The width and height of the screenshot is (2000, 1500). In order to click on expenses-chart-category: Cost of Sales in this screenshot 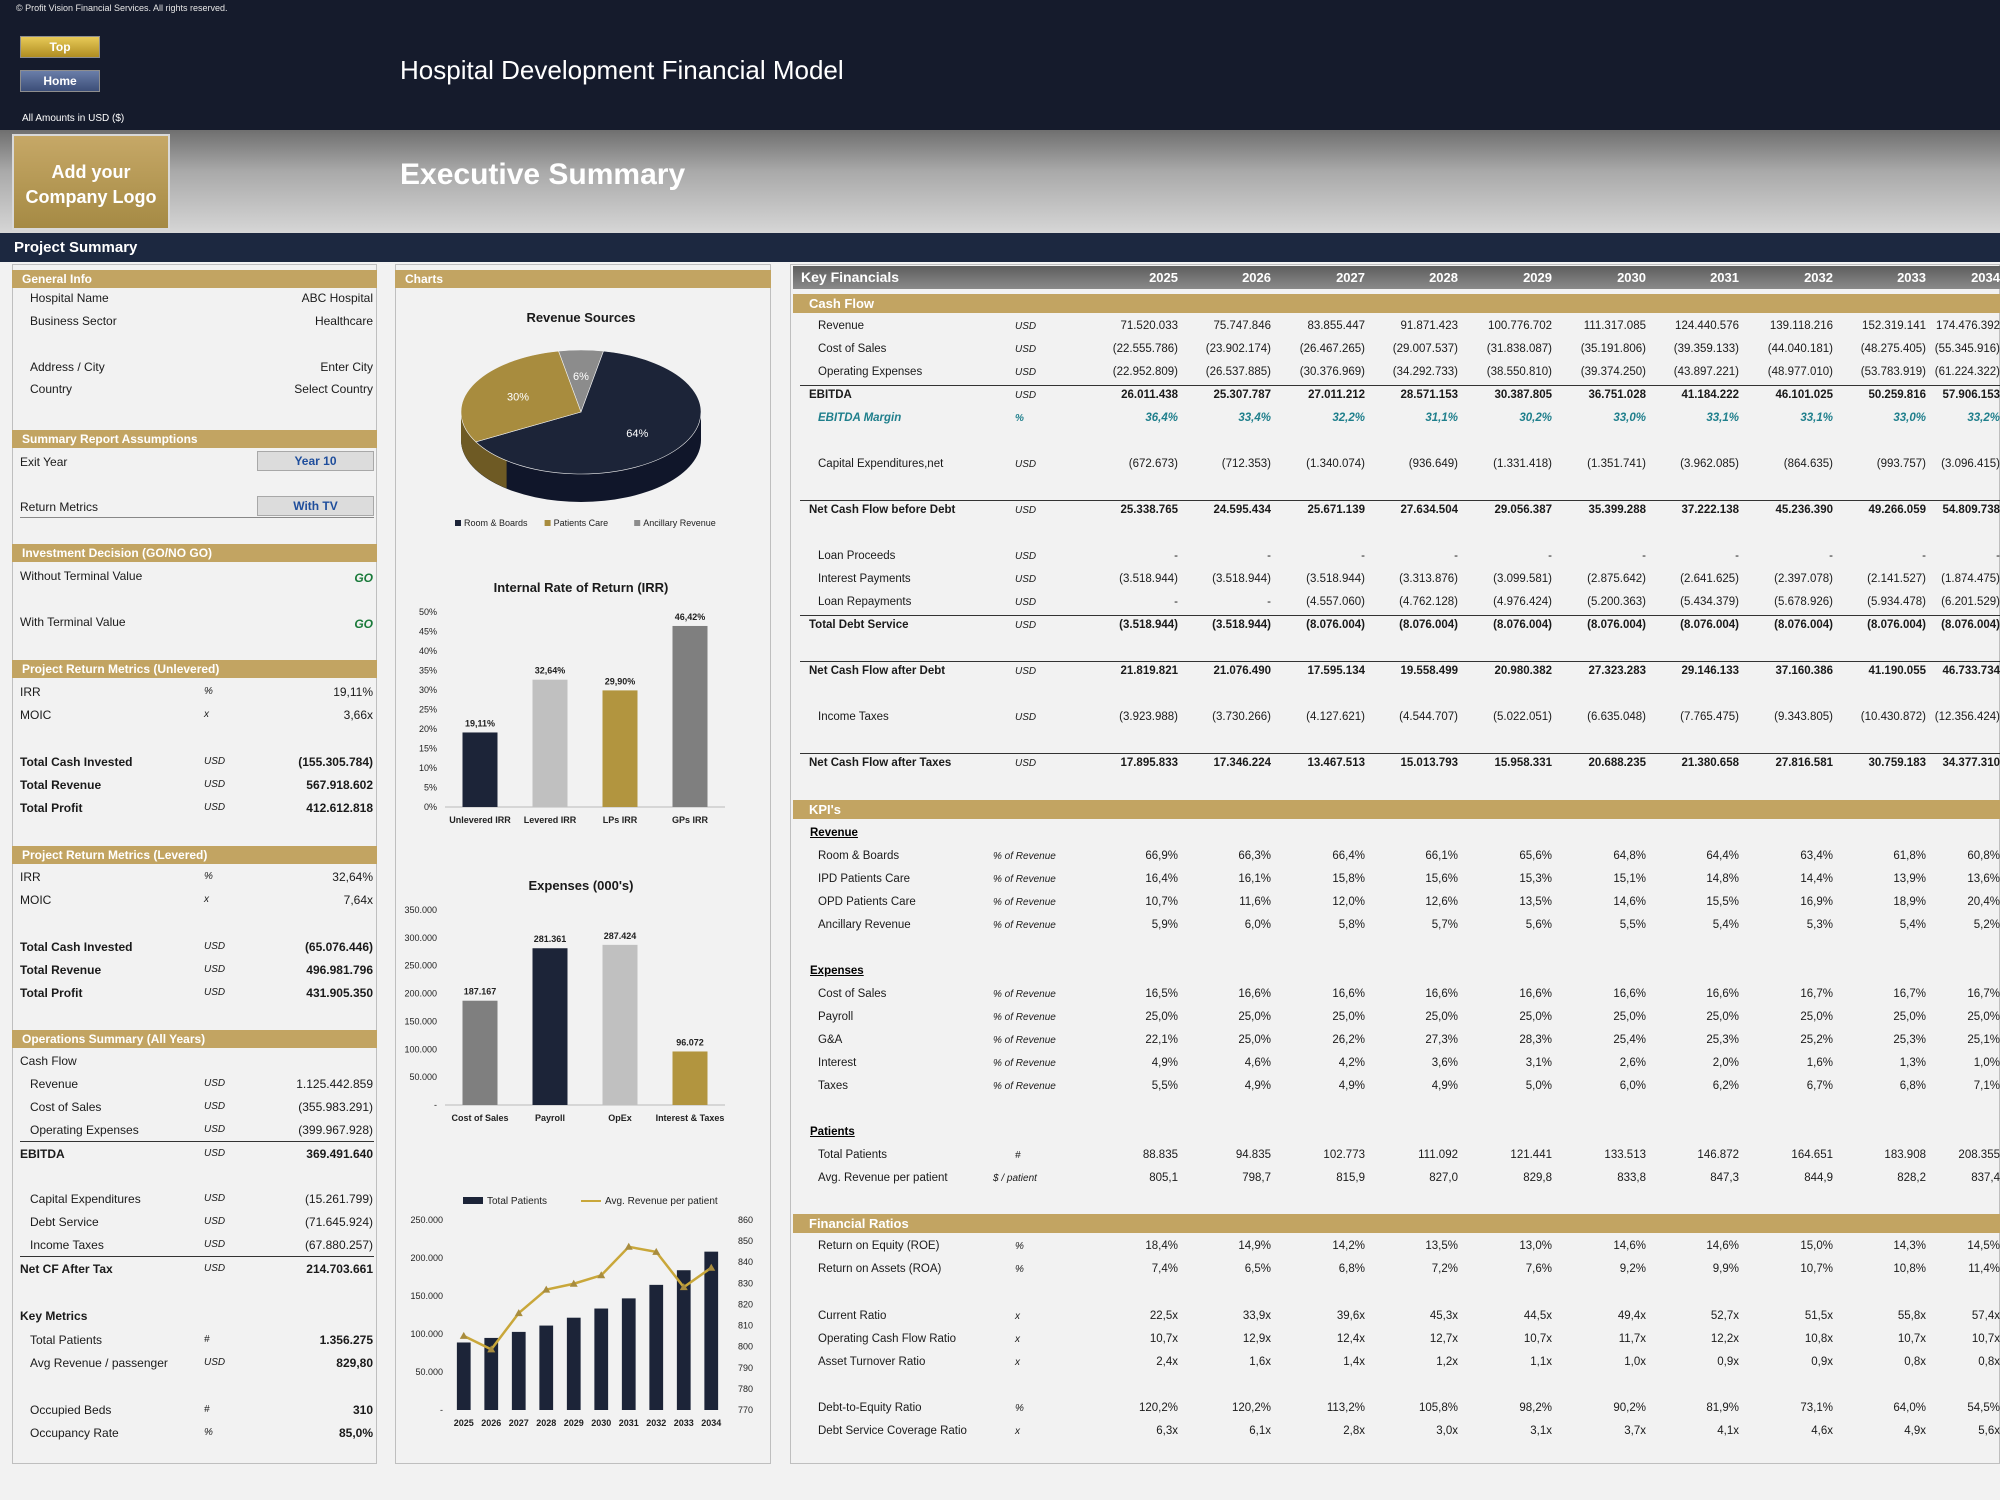, I will do `click(479, 1118)`.